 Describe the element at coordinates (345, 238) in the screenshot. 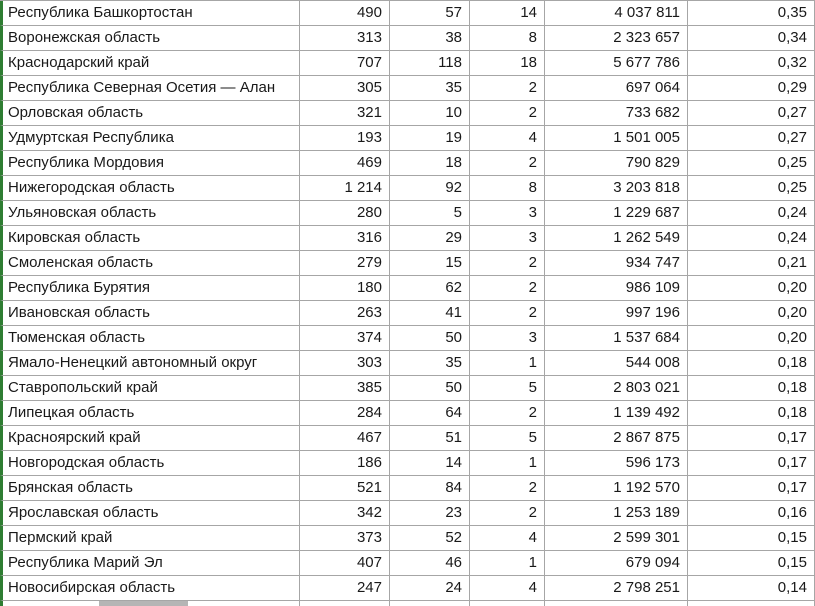

I see `cell-value-1: 316` at that location.